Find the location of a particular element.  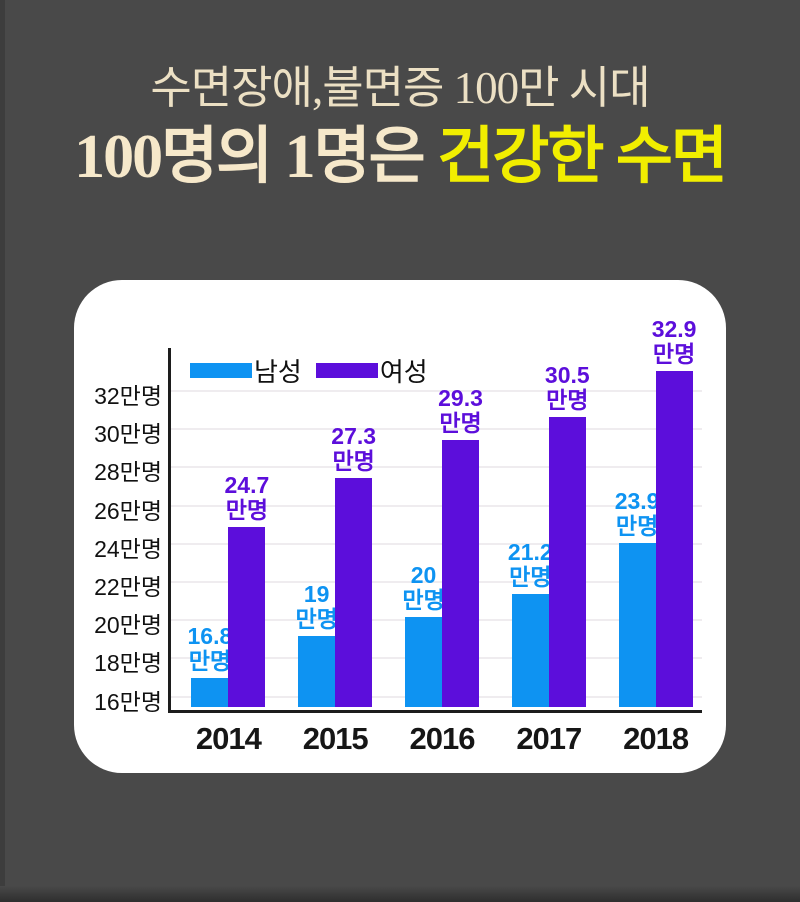

bar-value-여성-2015: 27.3 만명 is located at coordinates (354, 448).